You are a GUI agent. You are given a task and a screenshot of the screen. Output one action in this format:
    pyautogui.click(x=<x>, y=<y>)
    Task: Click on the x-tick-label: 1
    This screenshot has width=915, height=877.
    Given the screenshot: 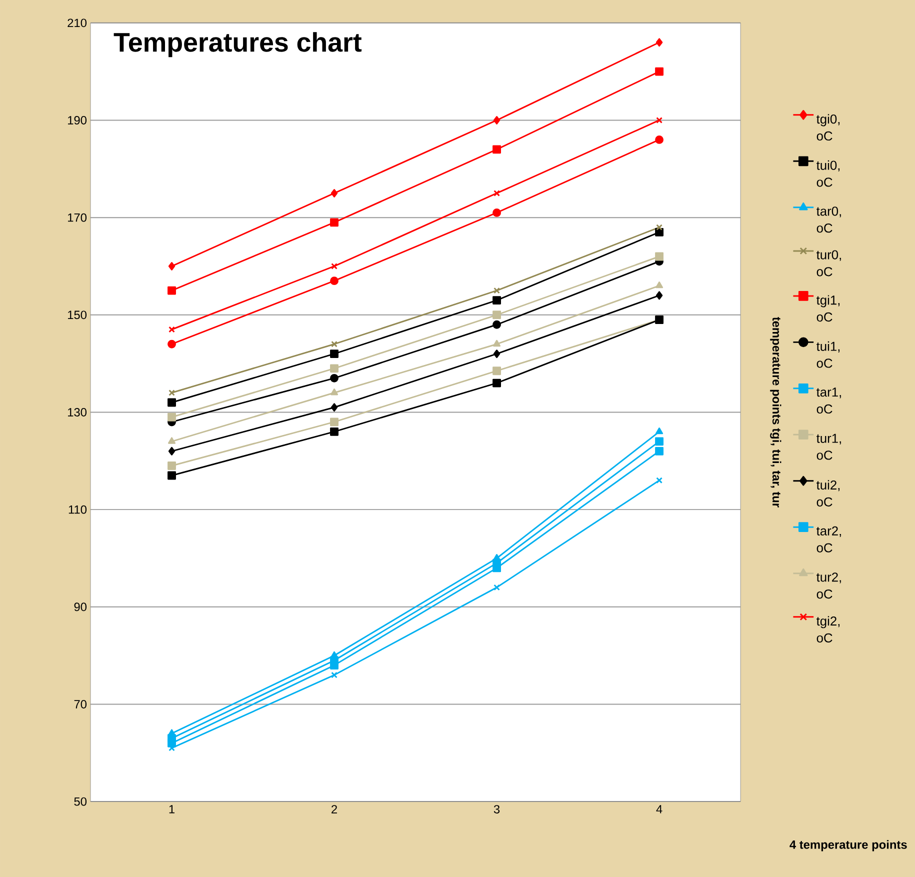 What is the action you would take?
    pyautogui.click(x=171, y=809)
    